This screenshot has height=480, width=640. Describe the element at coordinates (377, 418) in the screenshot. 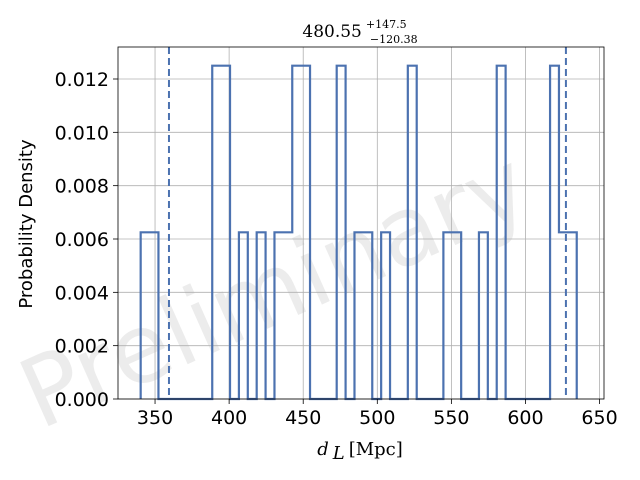

I see `x-tick-label: 500` at that location.